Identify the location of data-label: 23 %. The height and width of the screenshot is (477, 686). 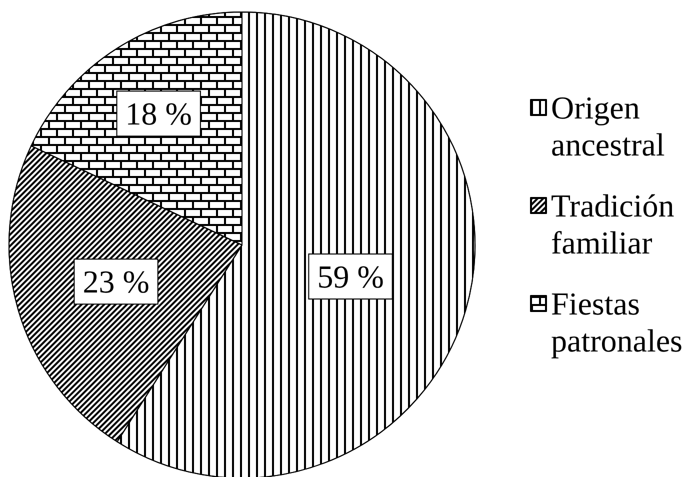
(116, 282).